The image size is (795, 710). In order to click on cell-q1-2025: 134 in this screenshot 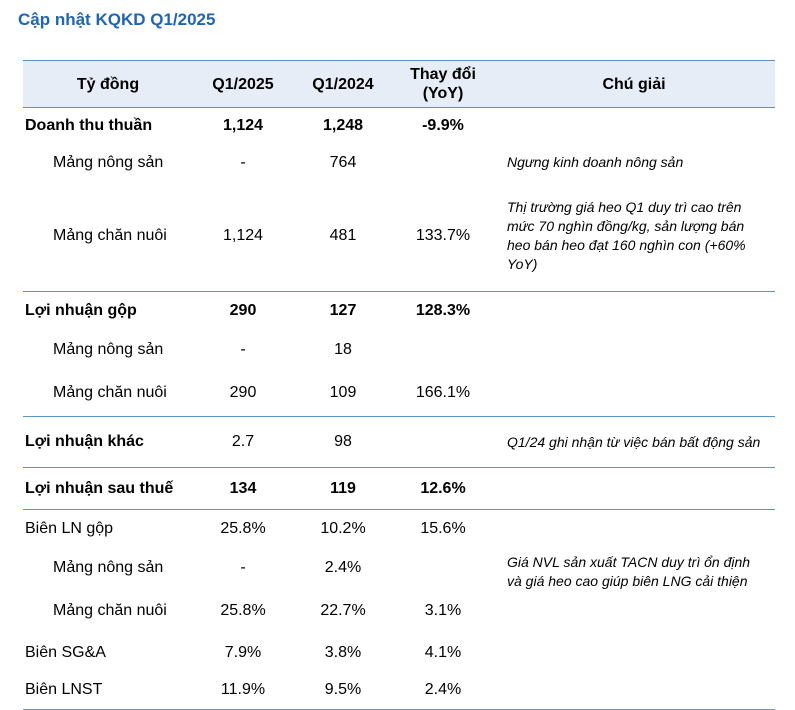, I will do `click(243, 488)`.